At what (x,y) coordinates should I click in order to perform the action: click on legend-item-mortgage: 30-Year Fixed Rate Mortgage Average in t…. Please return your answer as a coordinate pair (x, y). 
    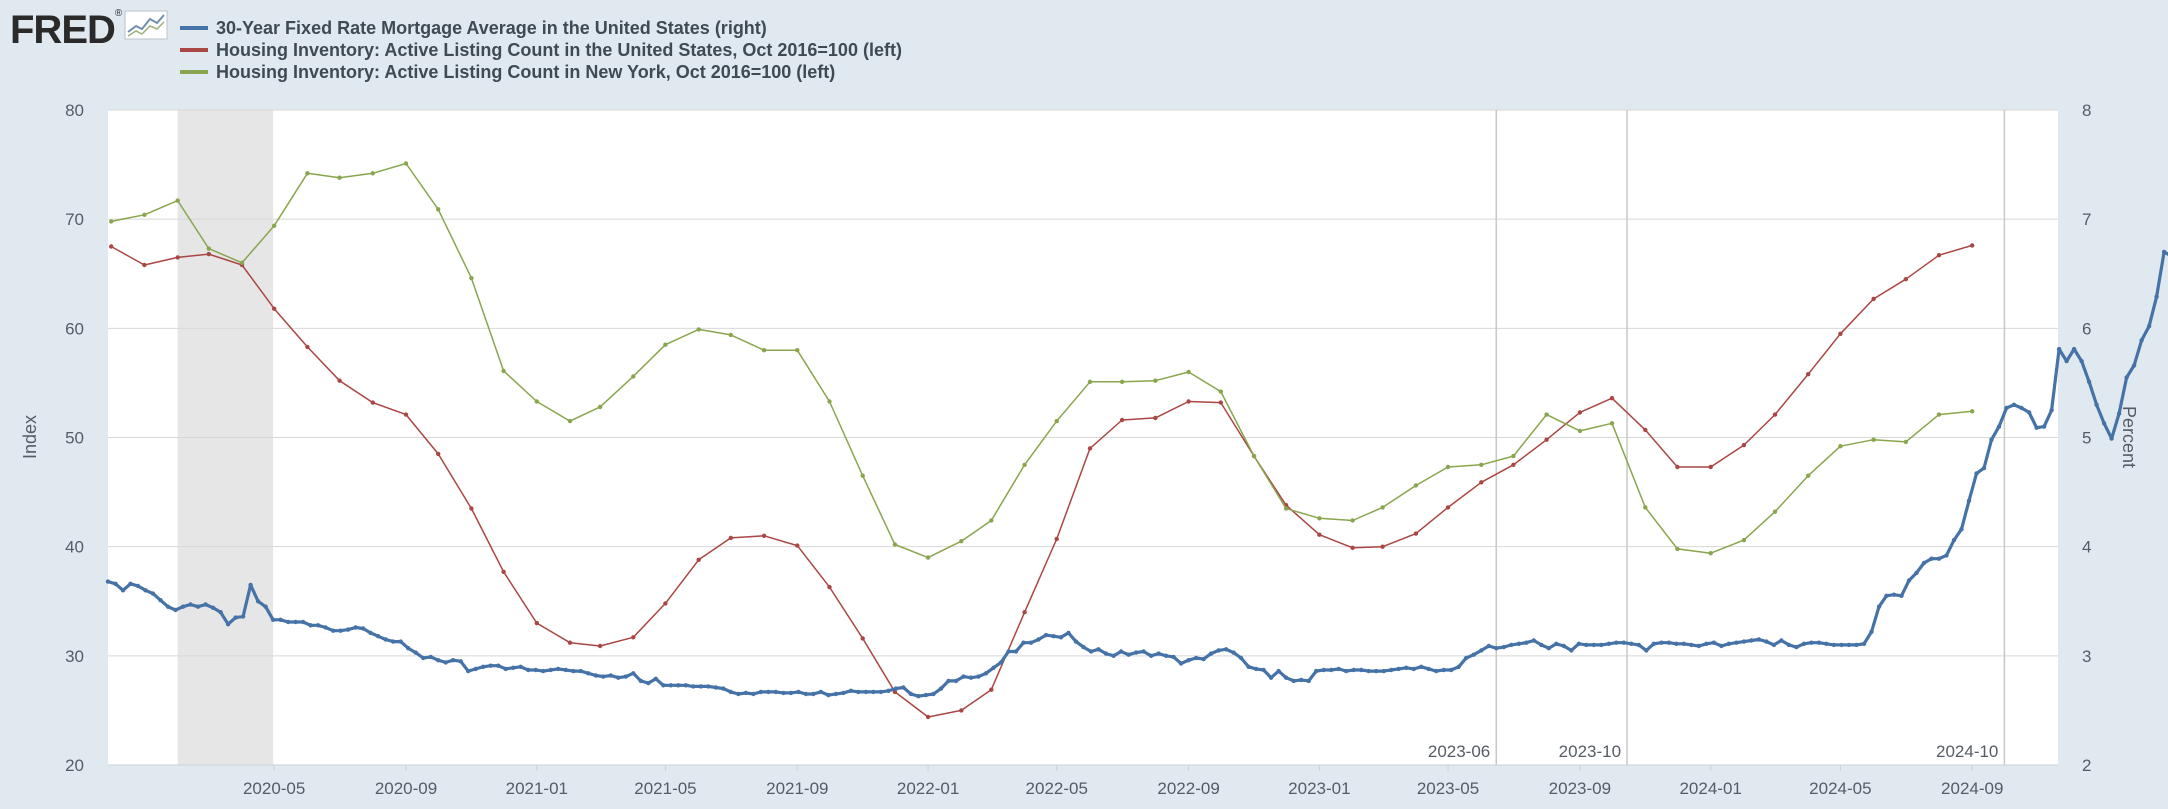
    Looking at the image, I should click on (541, 28).